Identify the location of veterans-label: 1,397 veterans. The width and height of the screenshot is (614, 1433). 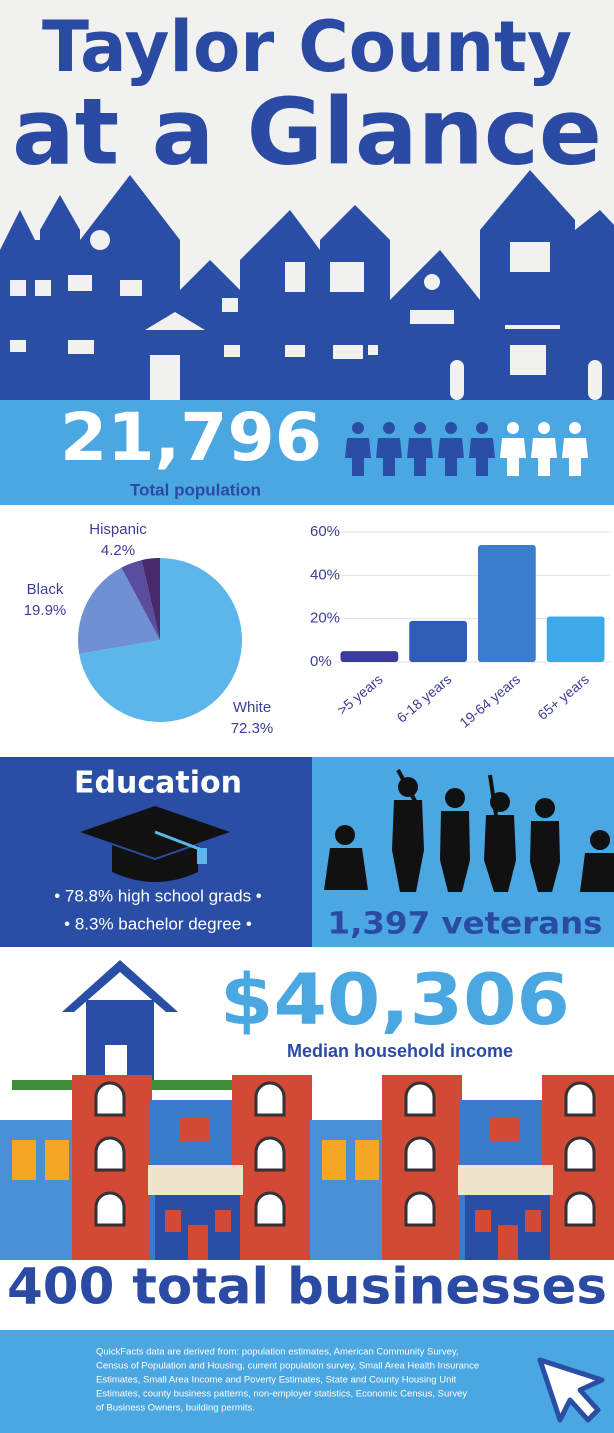
(465, 924).